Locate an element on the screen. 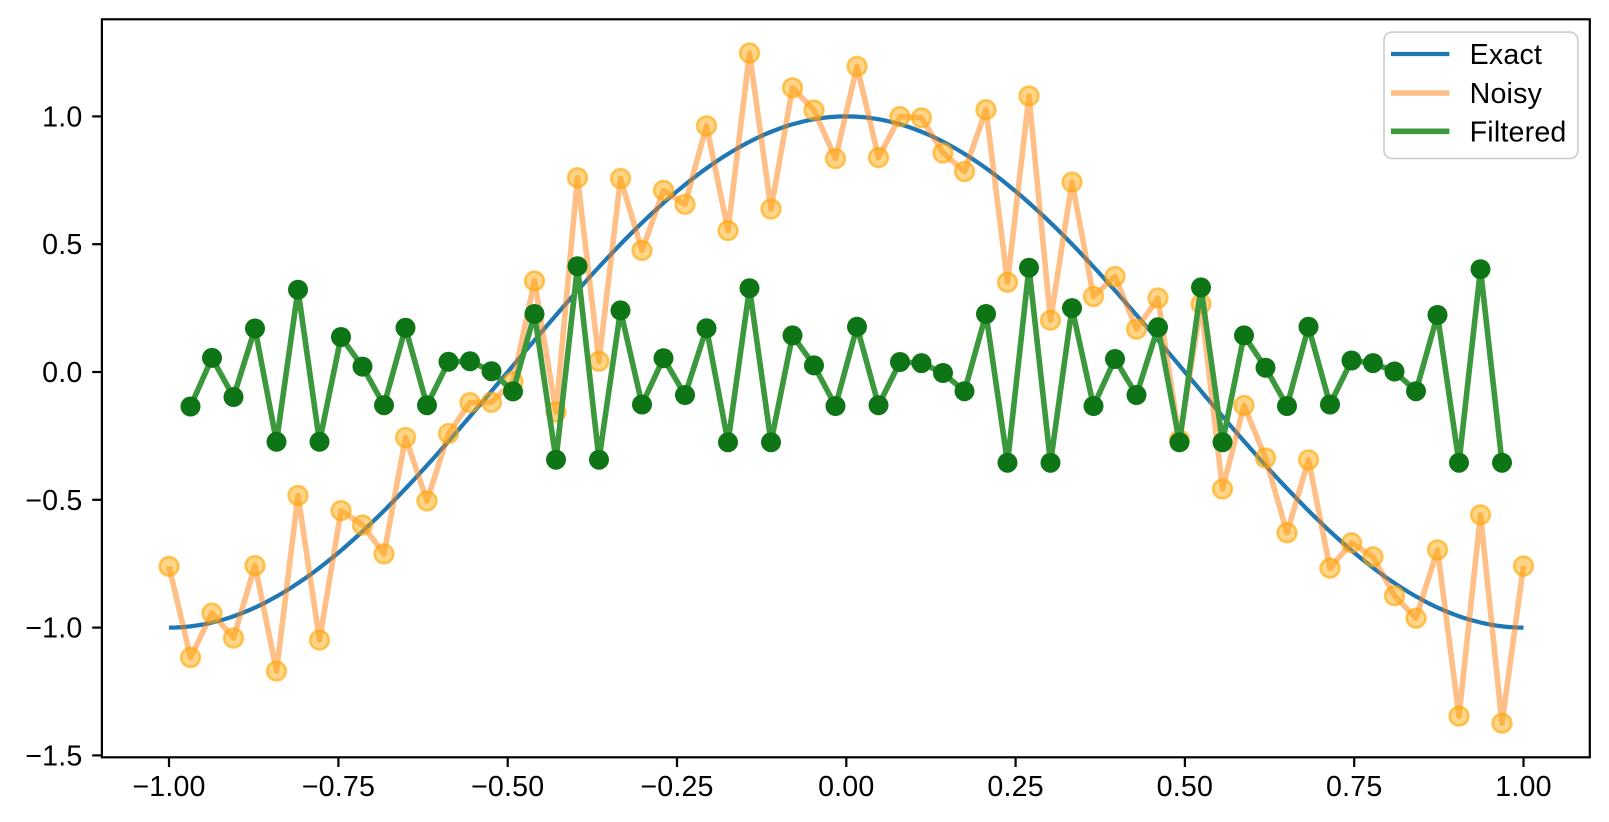  svg-text: −1.0 is located at coordinates (53, 629).